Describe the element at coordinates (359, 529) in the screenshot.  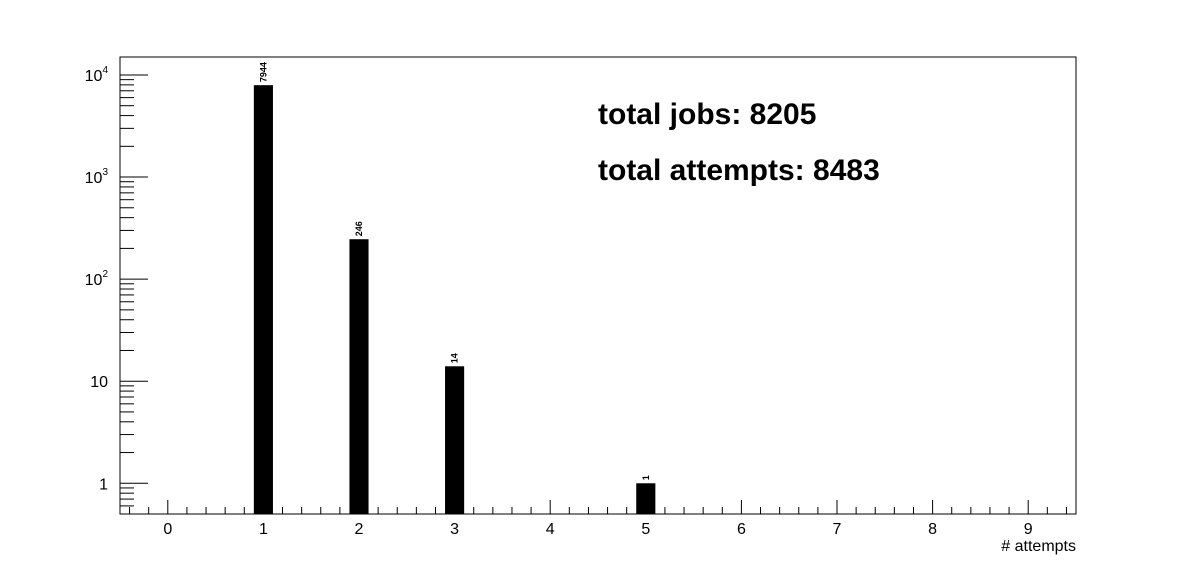
I see `x-tick-label: 2` at that location.